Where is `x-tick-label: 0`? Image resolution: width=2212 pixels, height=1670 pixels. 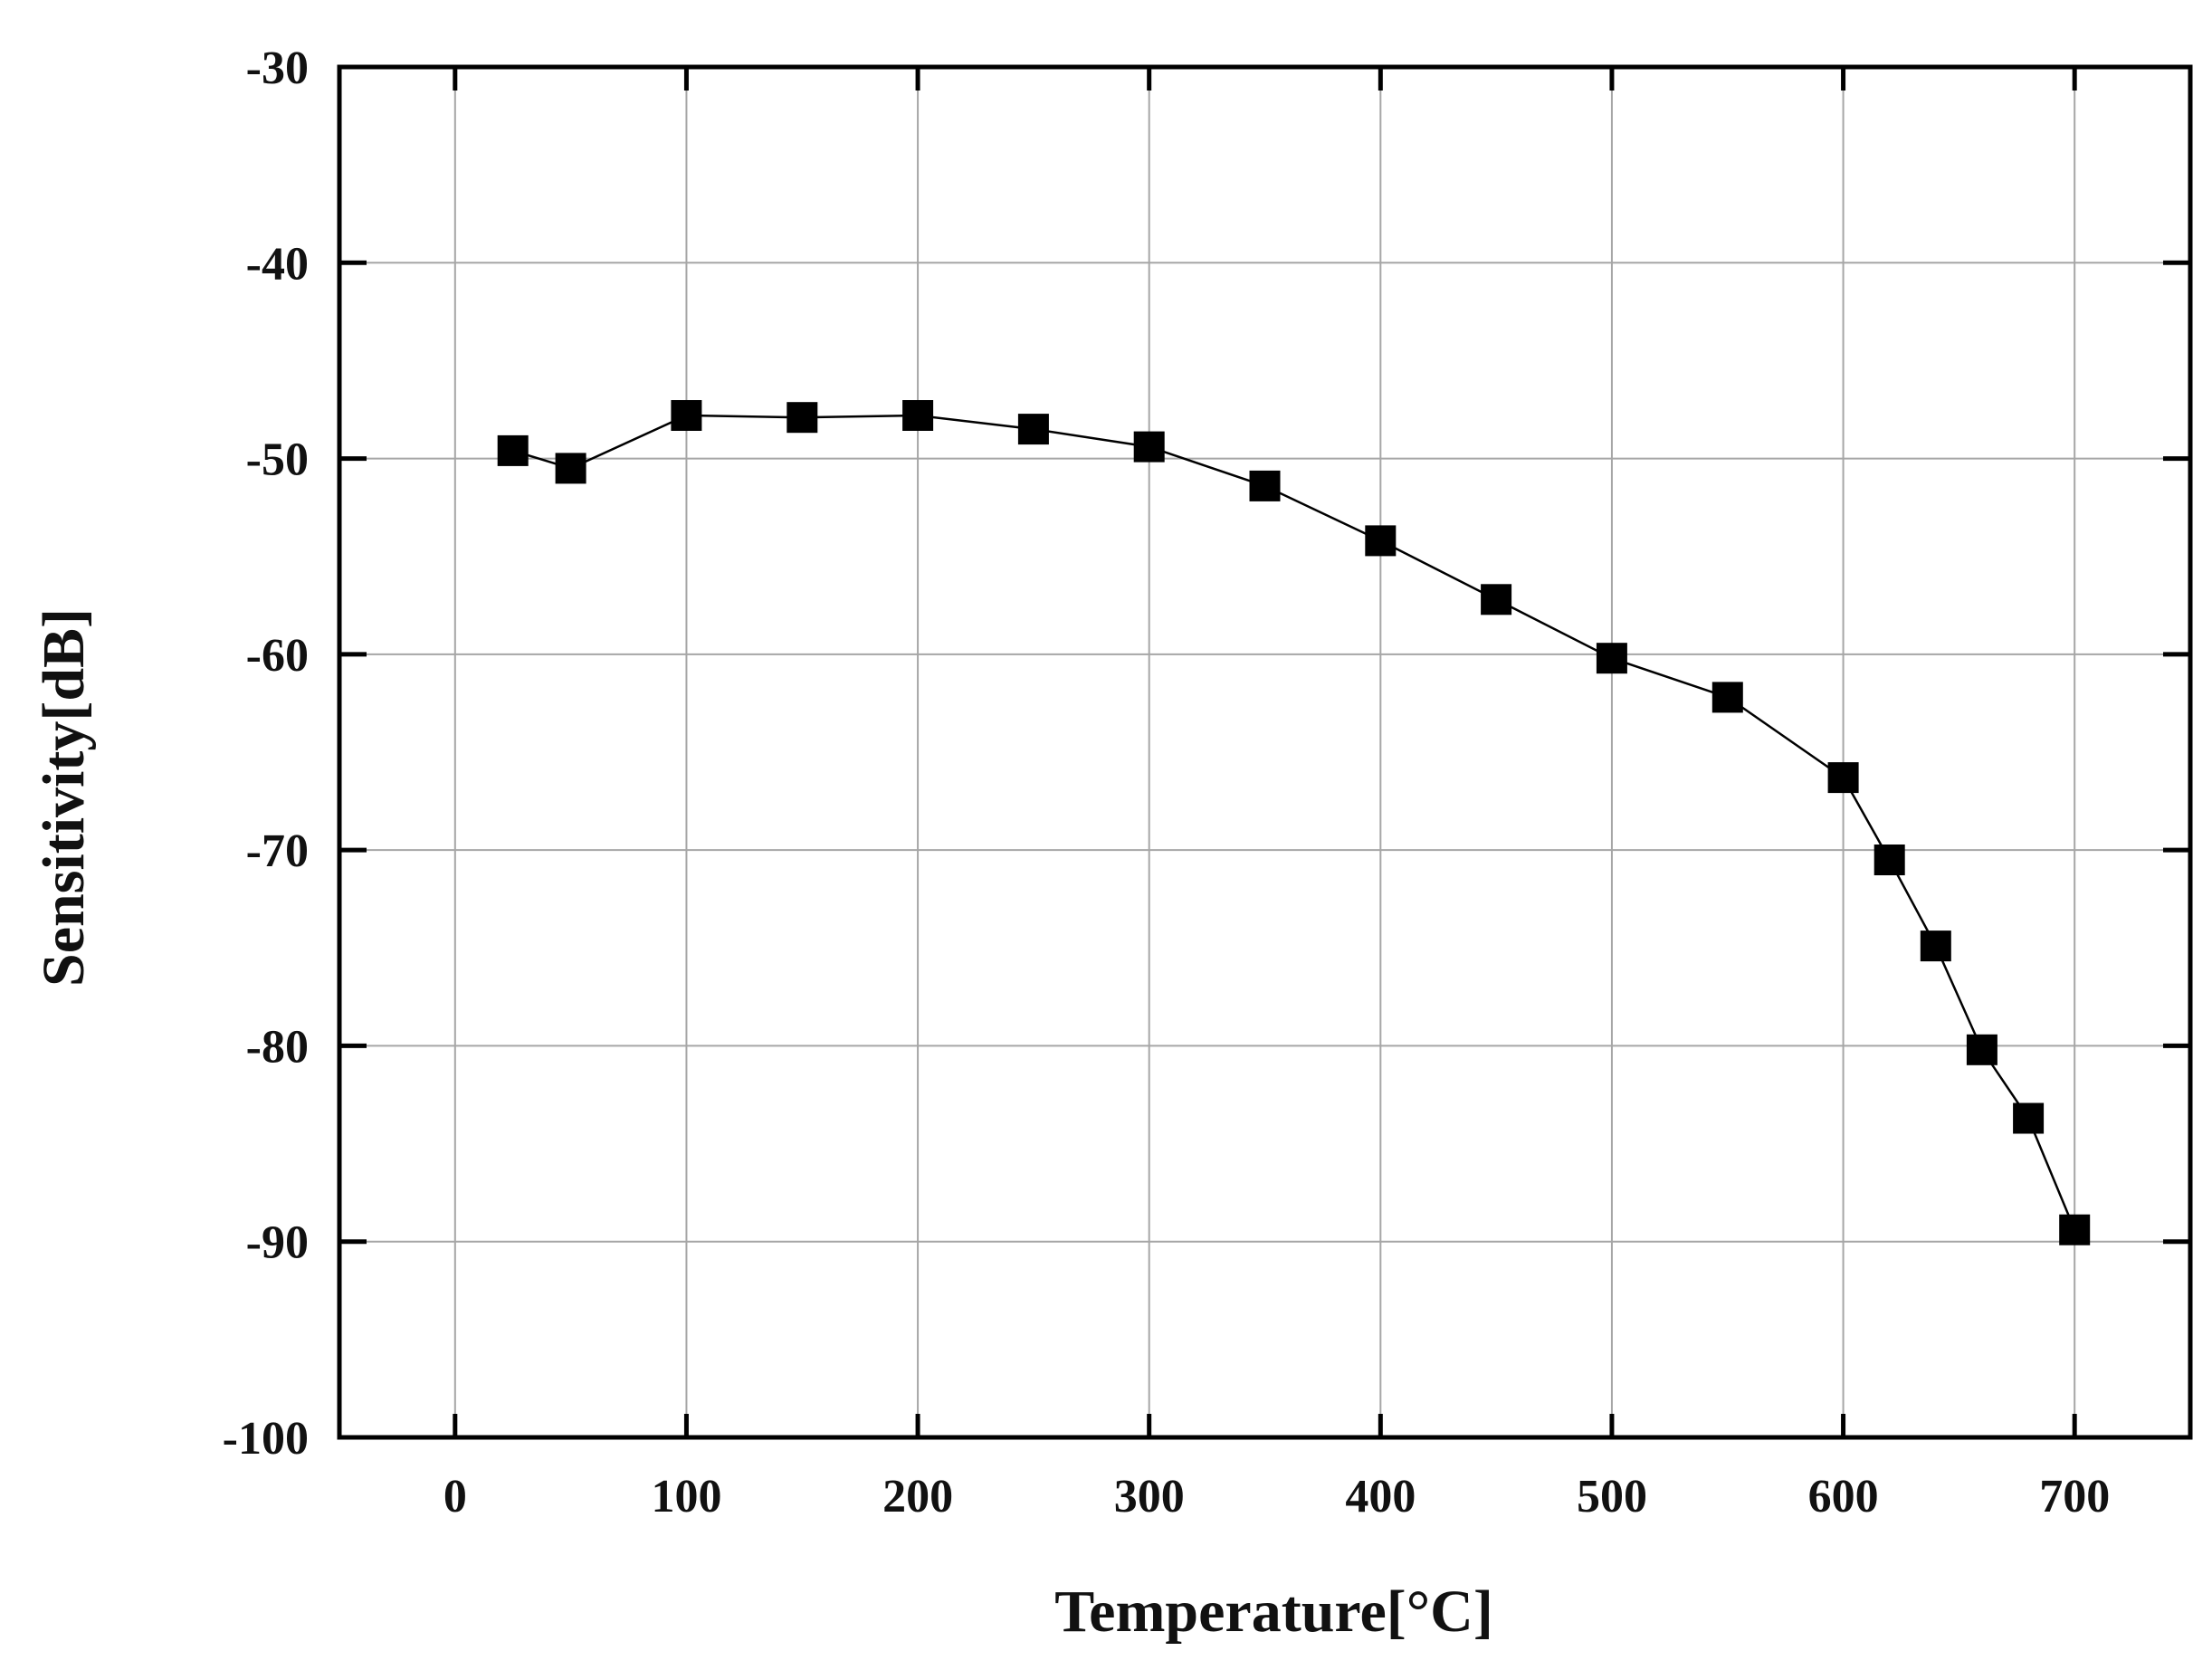
x-tick-label: 0 is located at coordinates (455, 1497).